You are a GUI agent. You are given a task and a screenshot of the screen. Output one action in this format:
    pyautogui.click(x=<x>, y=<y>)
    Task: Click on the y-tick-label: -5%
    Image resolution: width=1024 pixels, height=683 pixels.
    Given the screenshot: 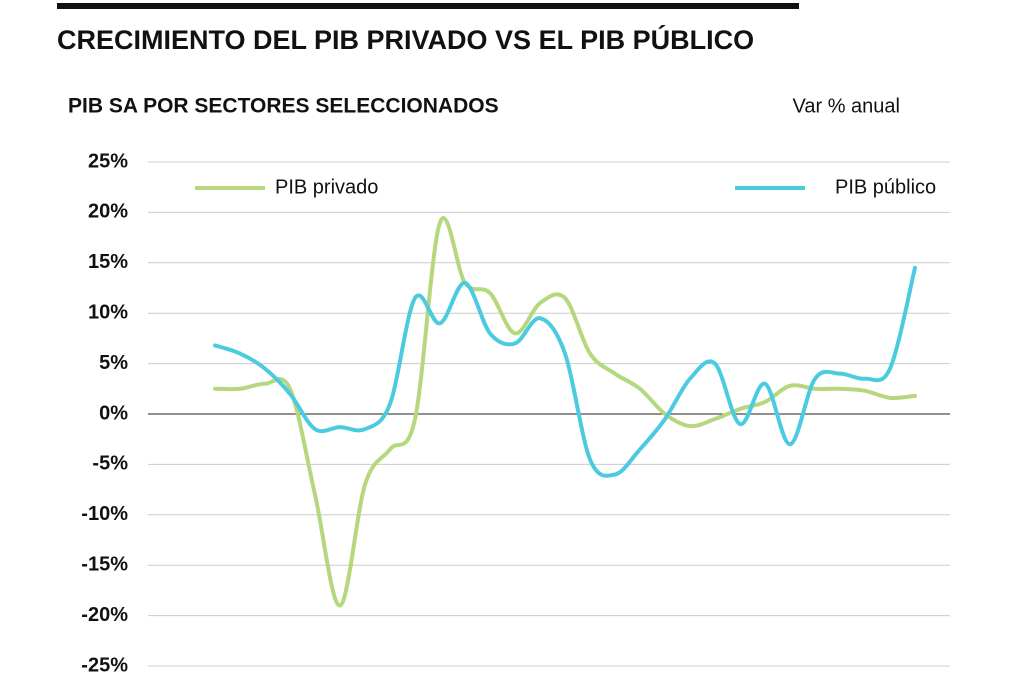 What is the action you would take?
    pyautogui.click(x=110, y=464)
    